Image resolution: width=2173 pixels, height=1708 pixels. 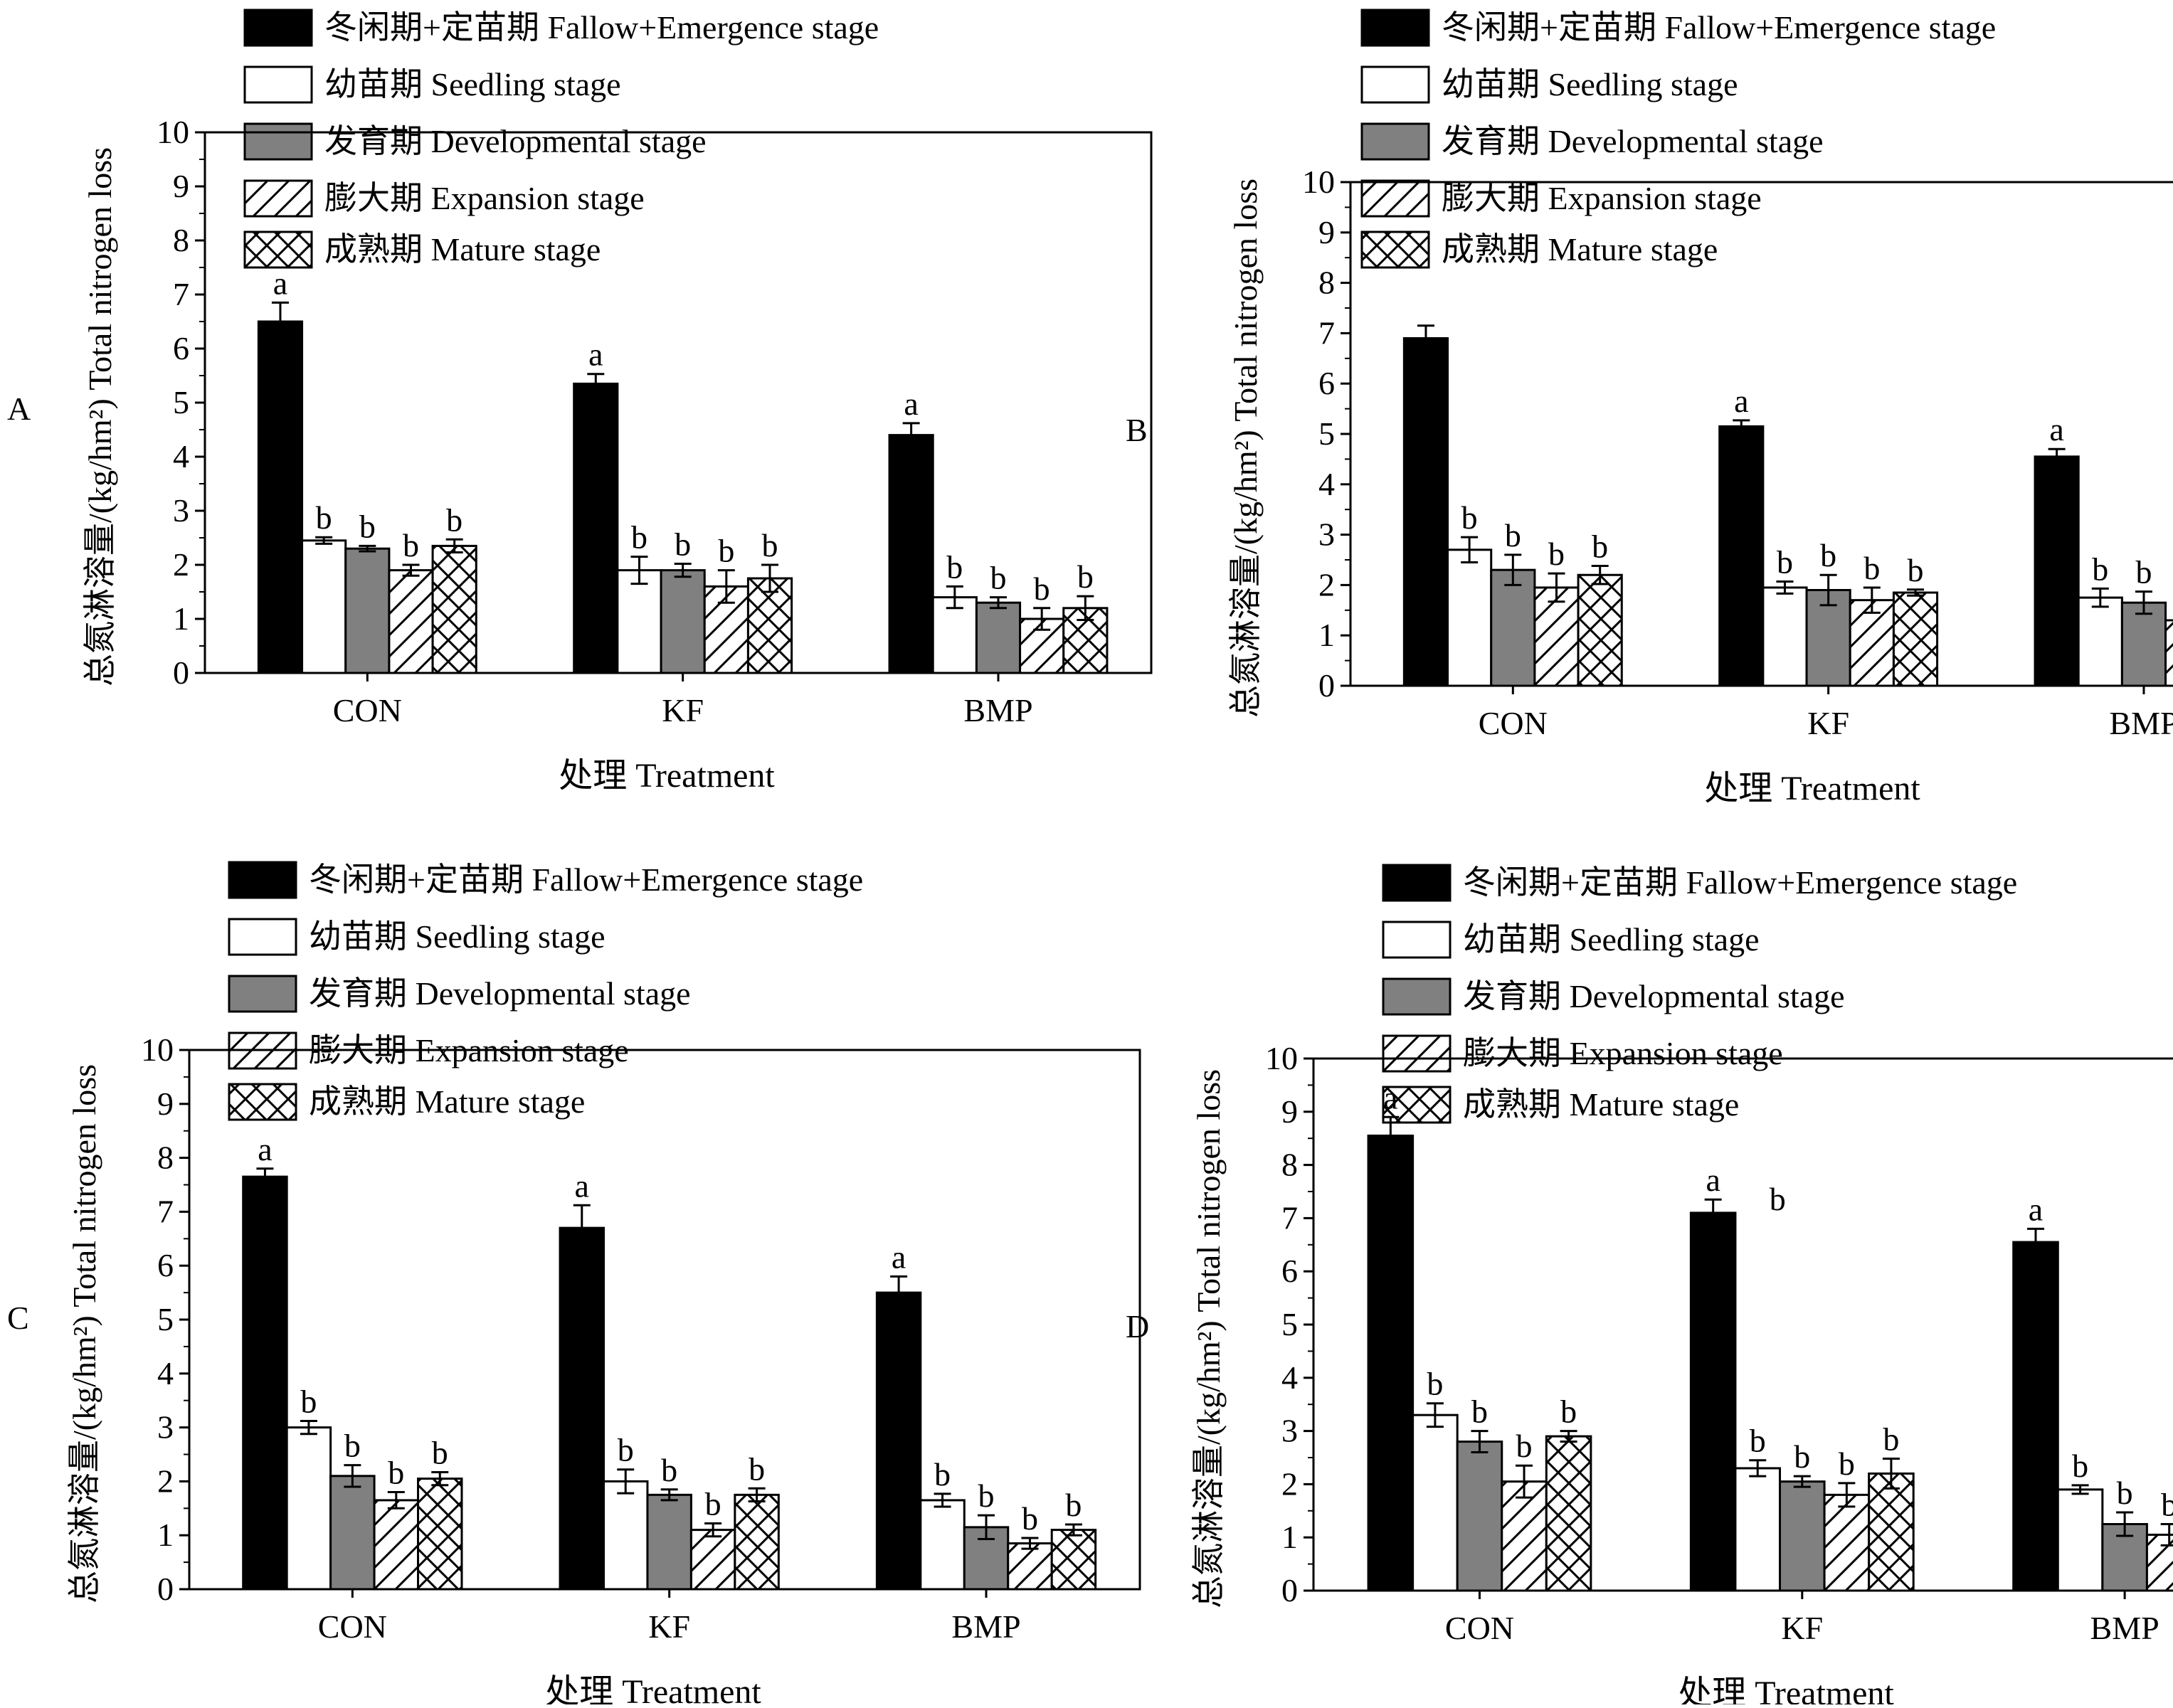 What do you see at coordinates (1654, 996) in the screenshot?
I see `legend-label: 发育期 Developmental stage` at bounding box center [1654, 996].